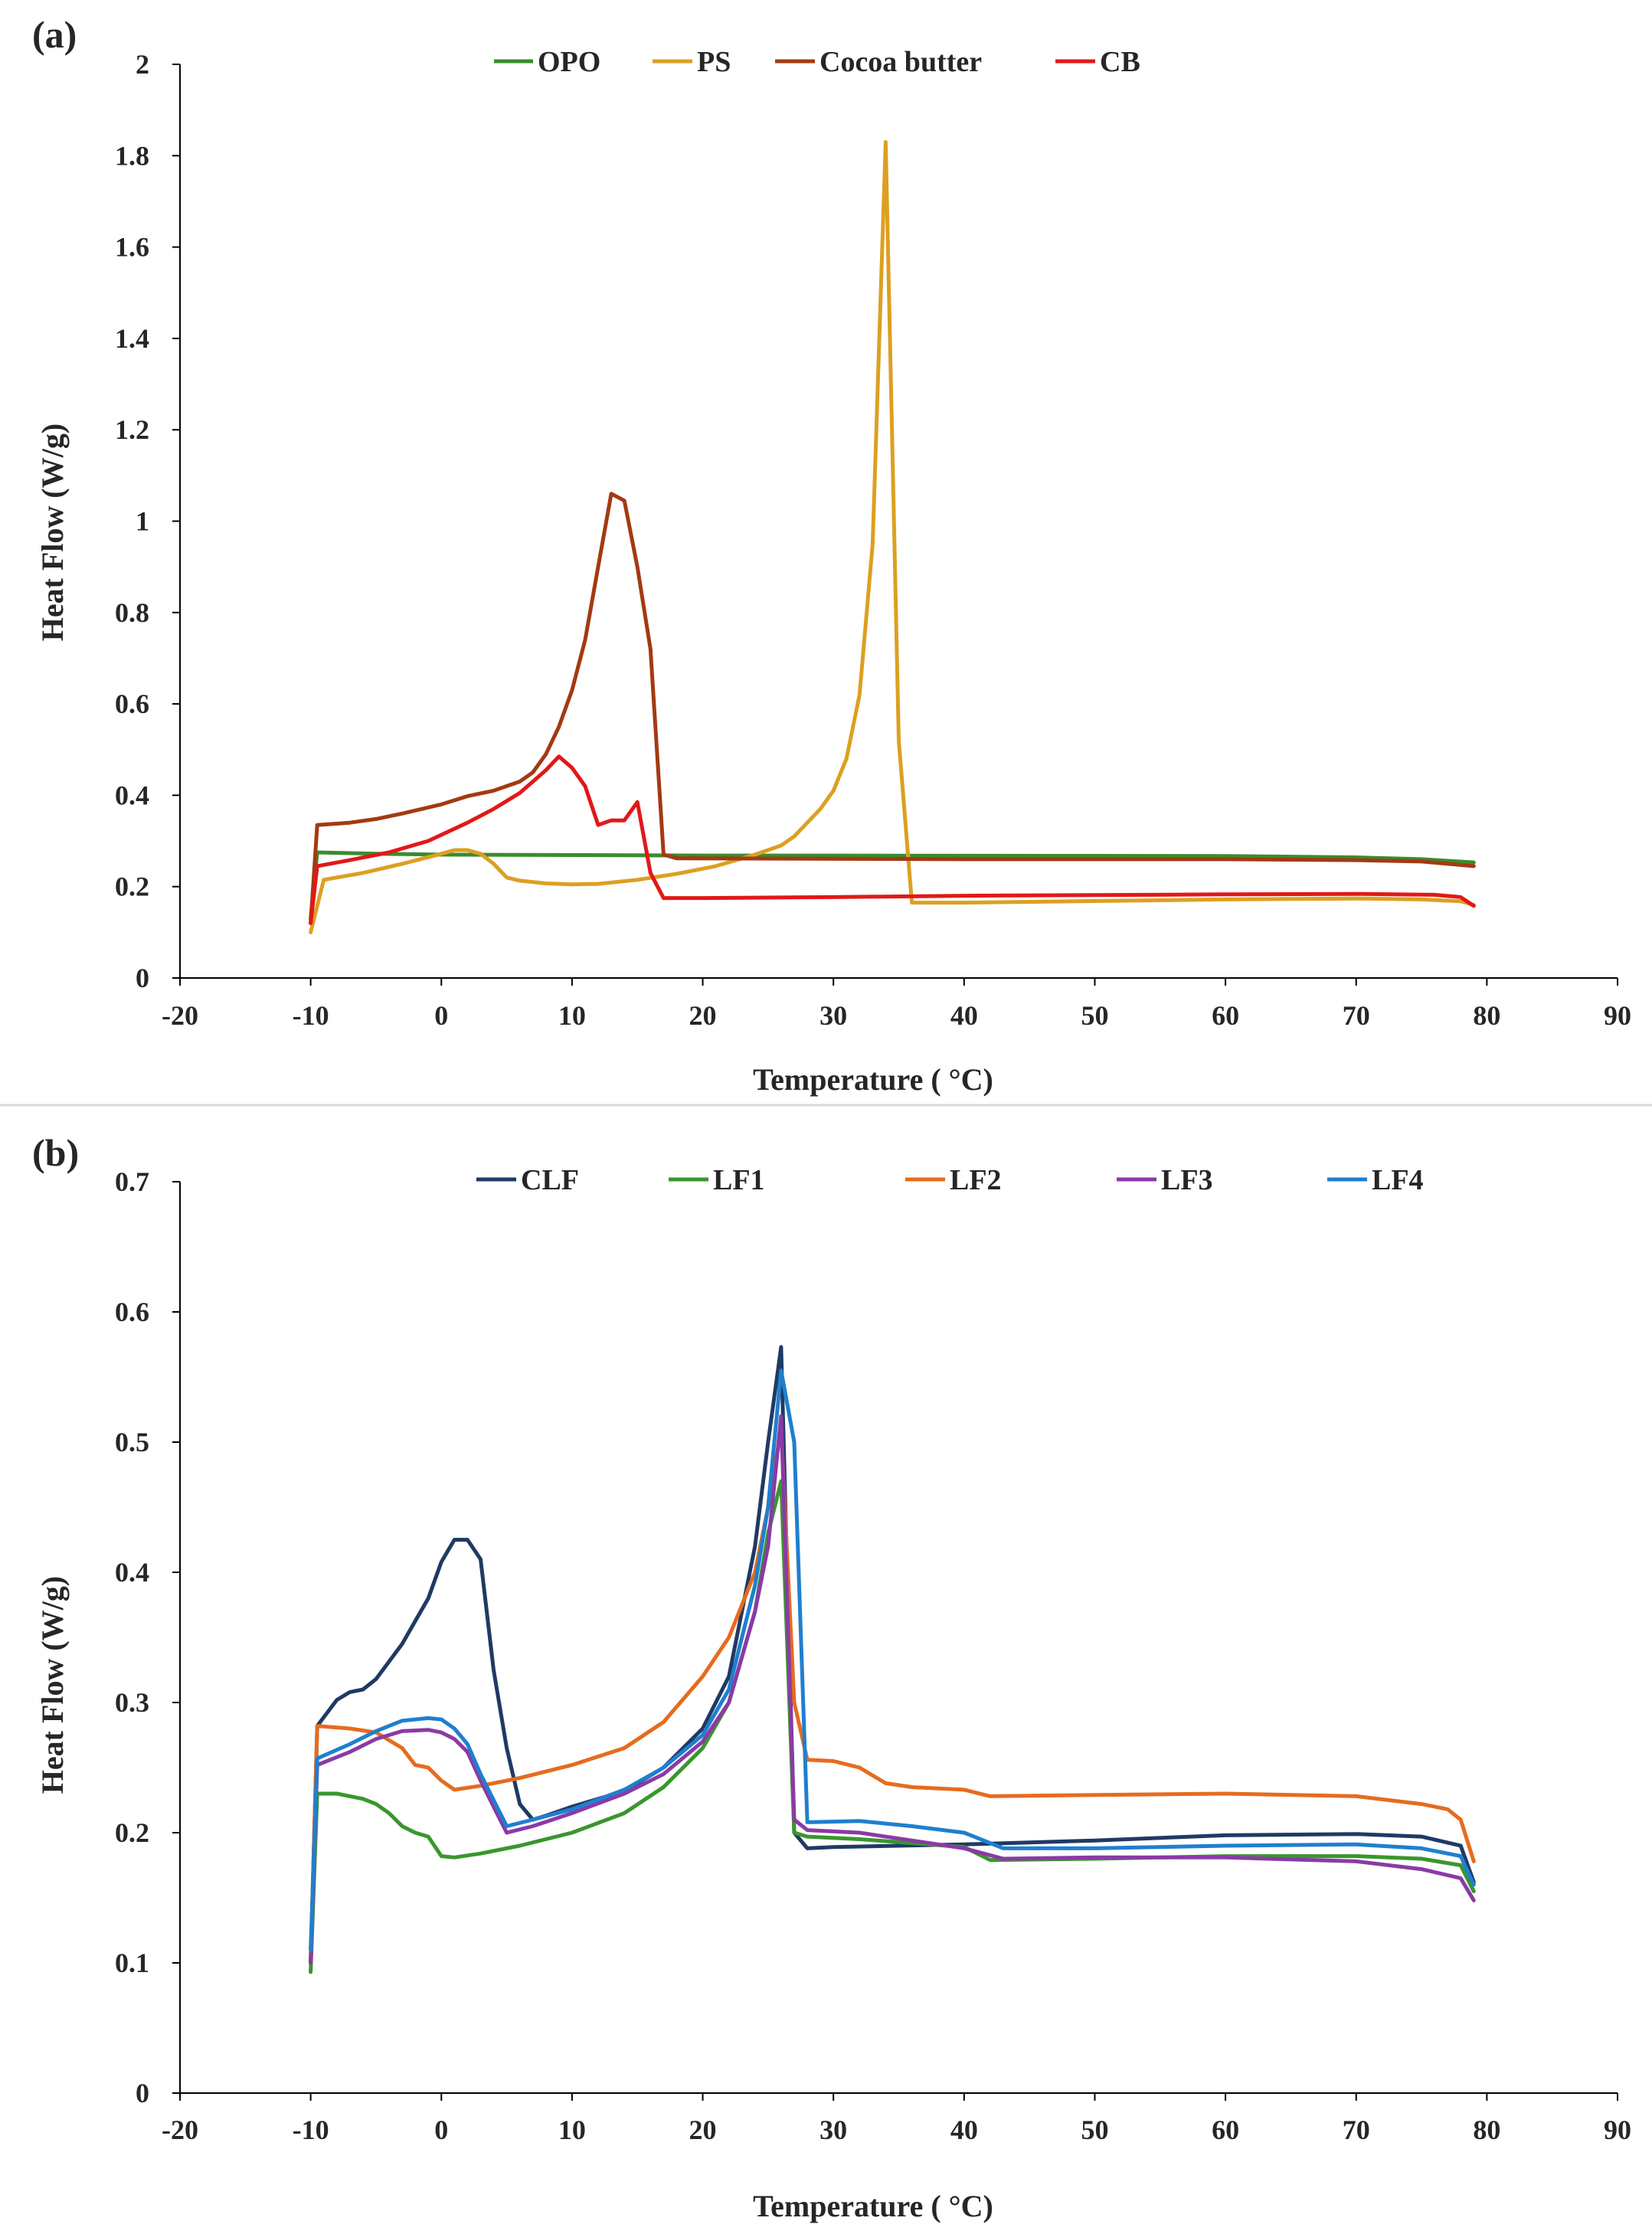 The image size is (1652, 2234). I want to click on y-tick-label: 2, so click(142, 64).